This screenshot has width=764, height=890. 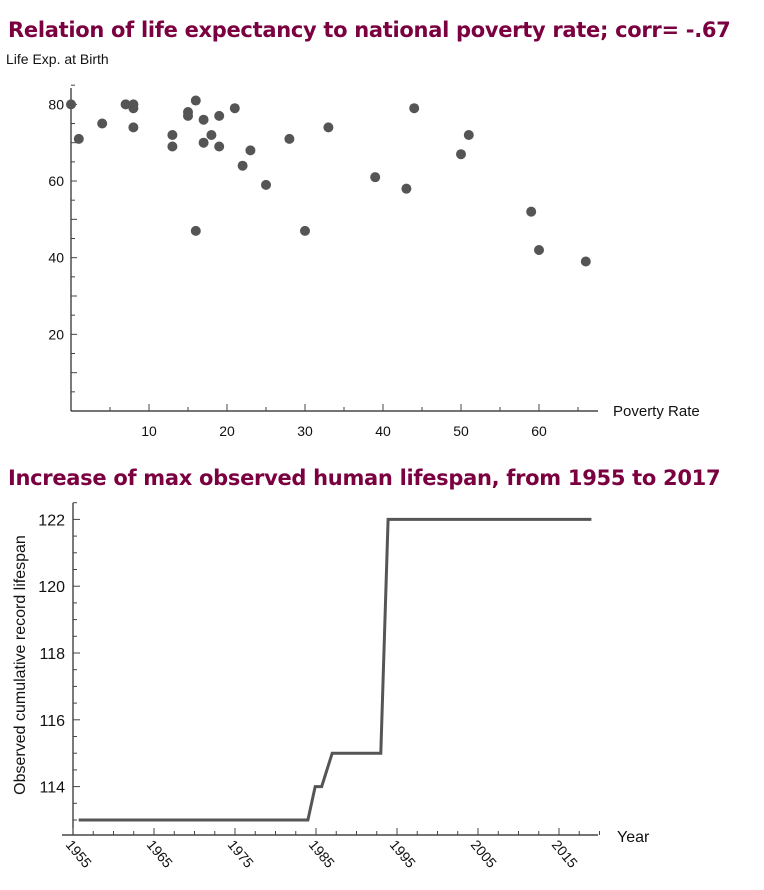 I want to click on y-tick-label: 114, so click(x=52, y=788).